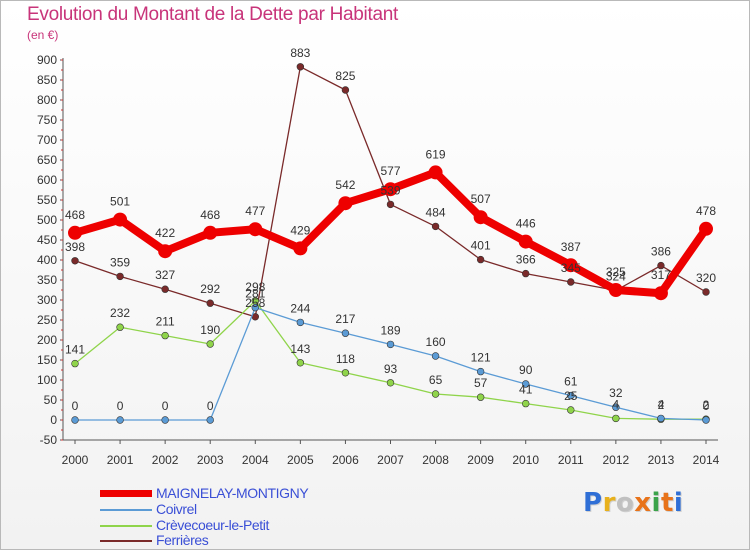  I want to click on data-label: 501, so click(120, 202).